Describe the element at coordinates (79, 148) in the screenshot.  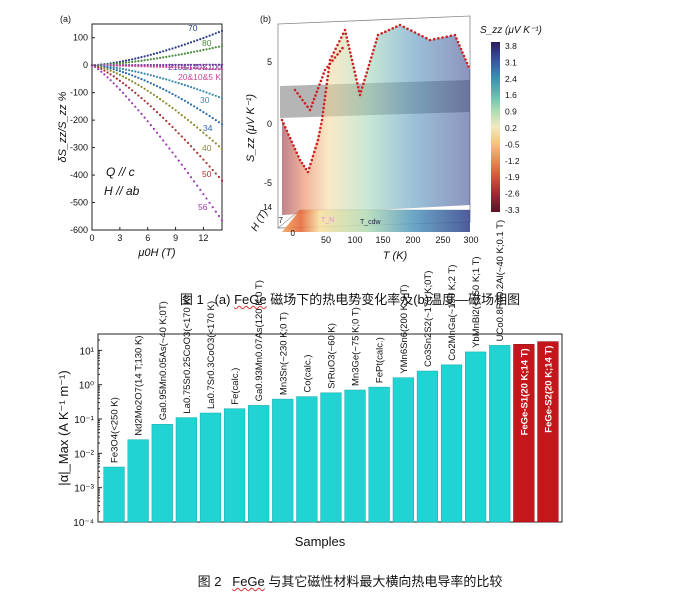
I see `y-tick-label: -300` at that location.